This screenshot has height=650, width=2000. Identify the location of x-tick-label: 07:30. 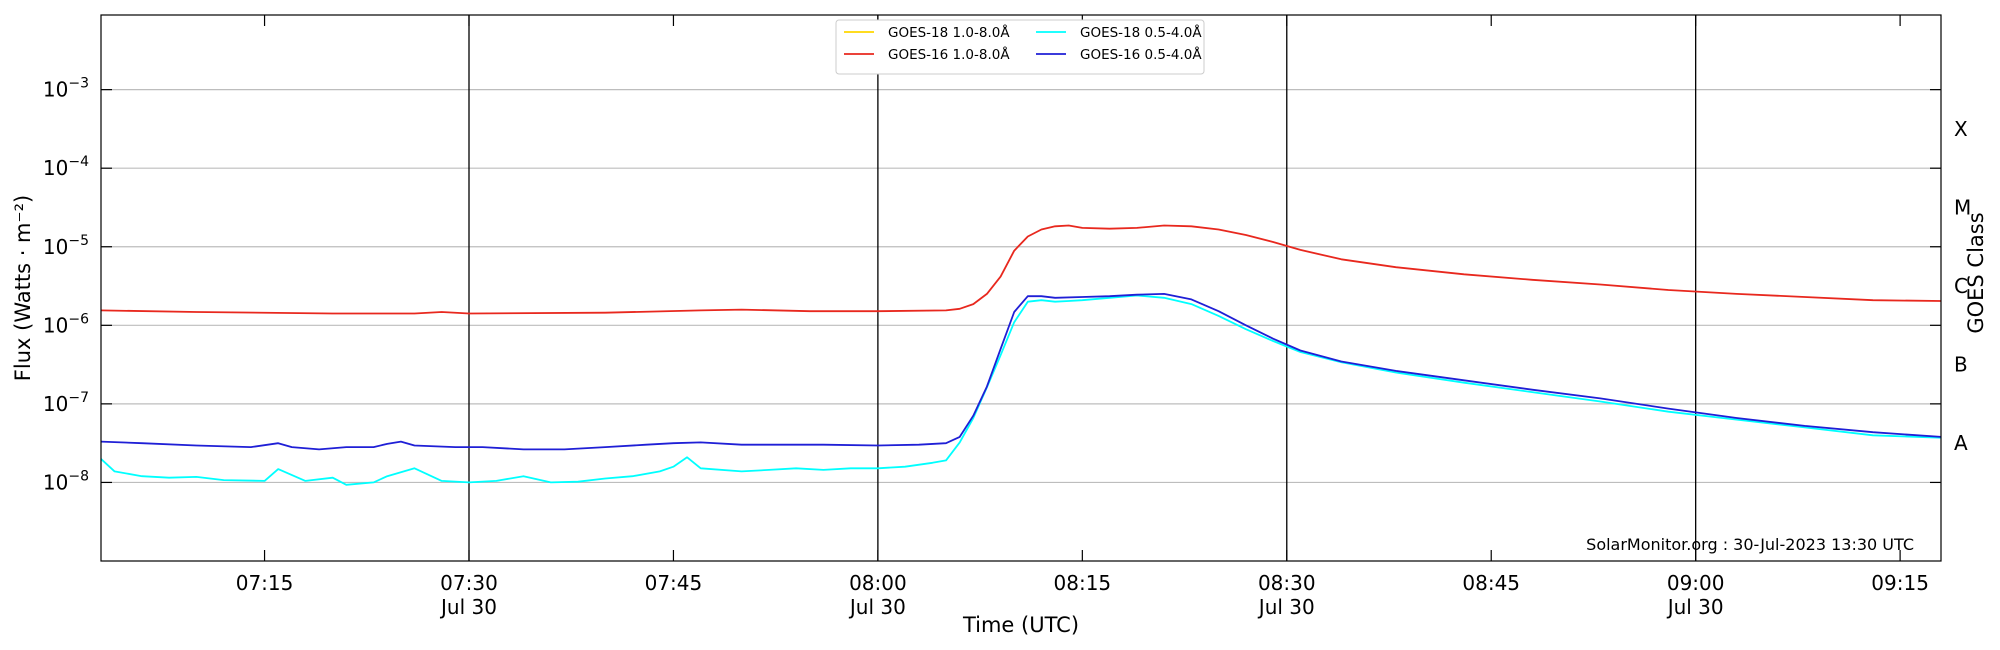
(469, 583).